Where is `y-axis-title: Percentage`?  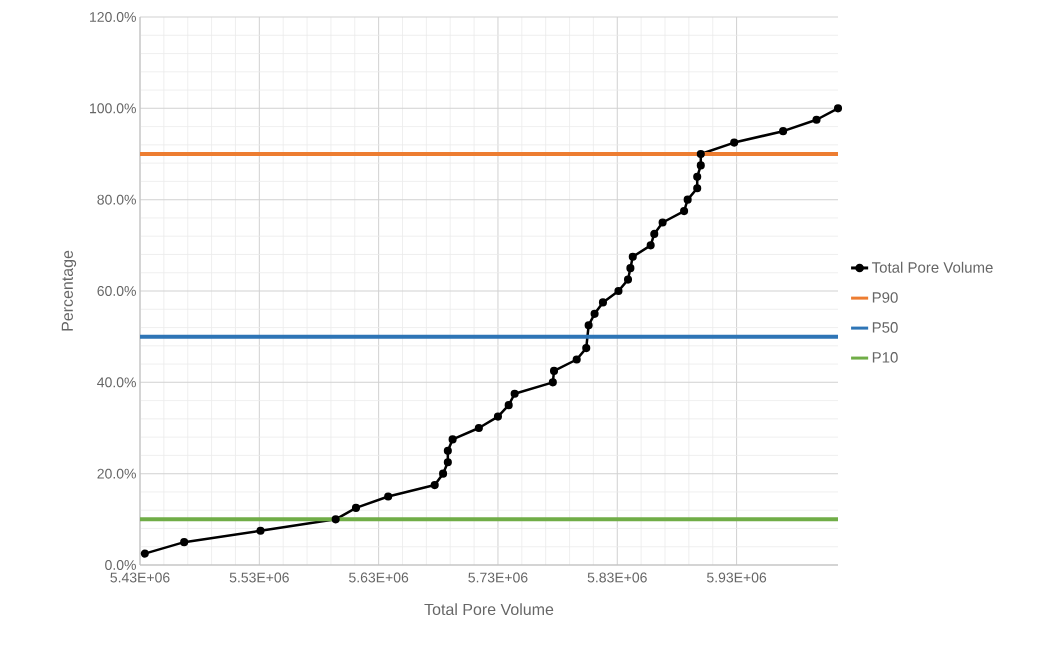 y-axis-title: Percentage is located at coordinates (69, 290).